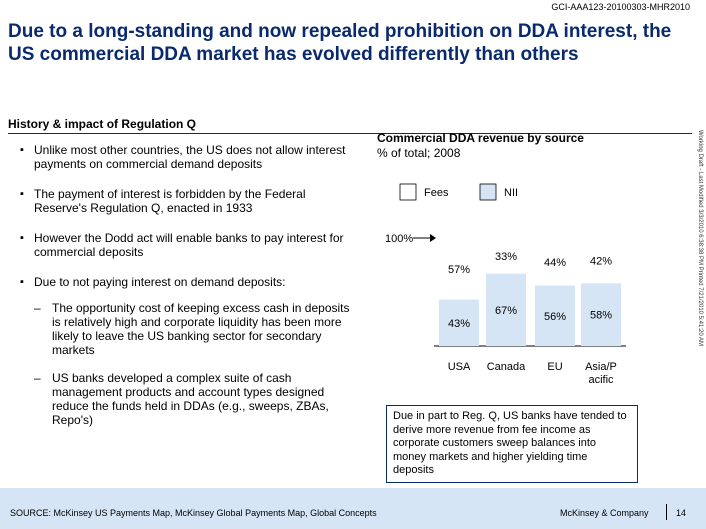  What do you see at coordinates (408, 192) in the screenshot?
I see `legend-swatch-fees` at bounding box center [408, 192].